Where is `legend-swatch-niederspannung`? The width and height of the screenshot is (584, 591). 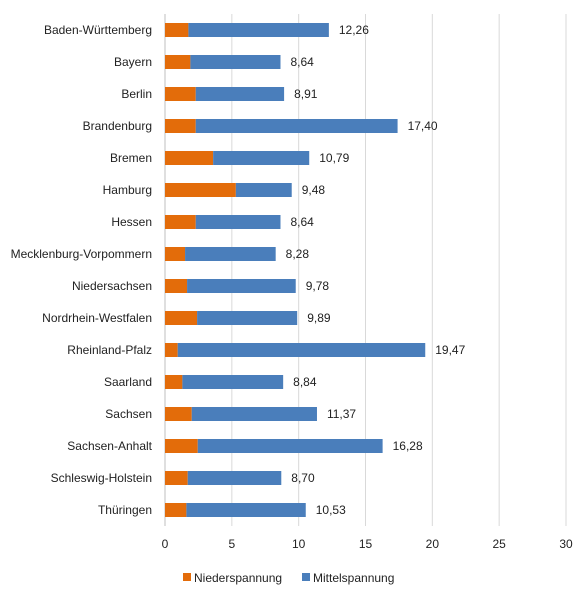
legend-swatch-niederspannung is located at coordinates (187, 577).